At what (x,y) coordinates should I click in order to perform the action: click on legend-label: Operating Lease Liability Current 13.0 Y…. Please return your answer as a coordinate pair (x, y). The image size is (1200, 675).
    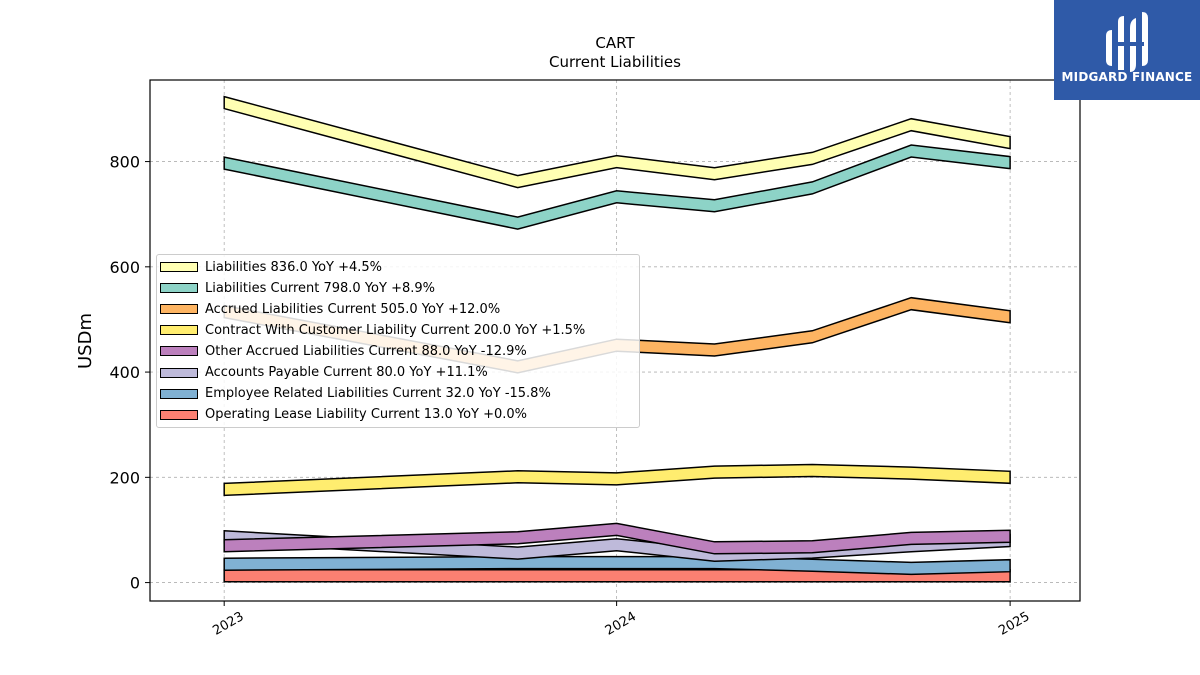
    Looking at the image, I should click on (366, 415).